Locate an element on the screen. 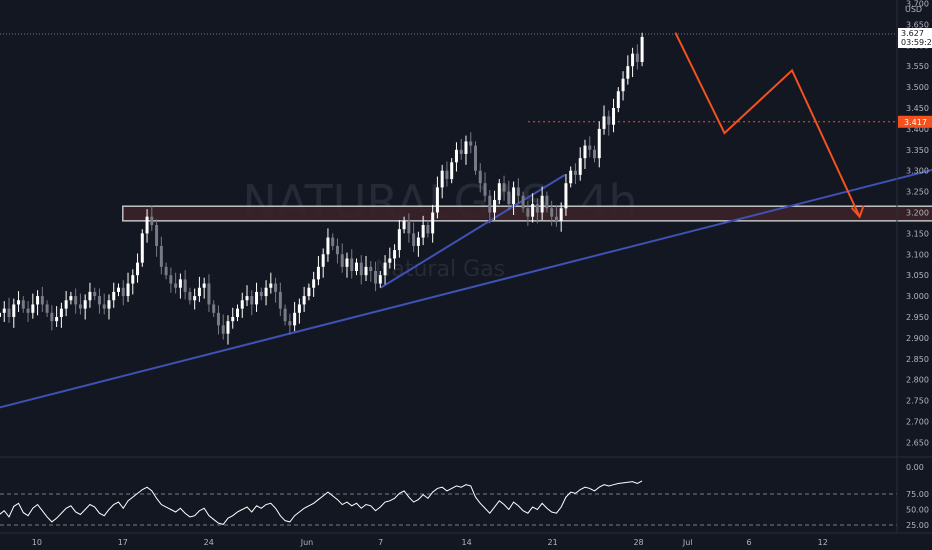  rsi-axis: 0.00 75.00 50.00 25.00 is located at coordinates (917, 496).